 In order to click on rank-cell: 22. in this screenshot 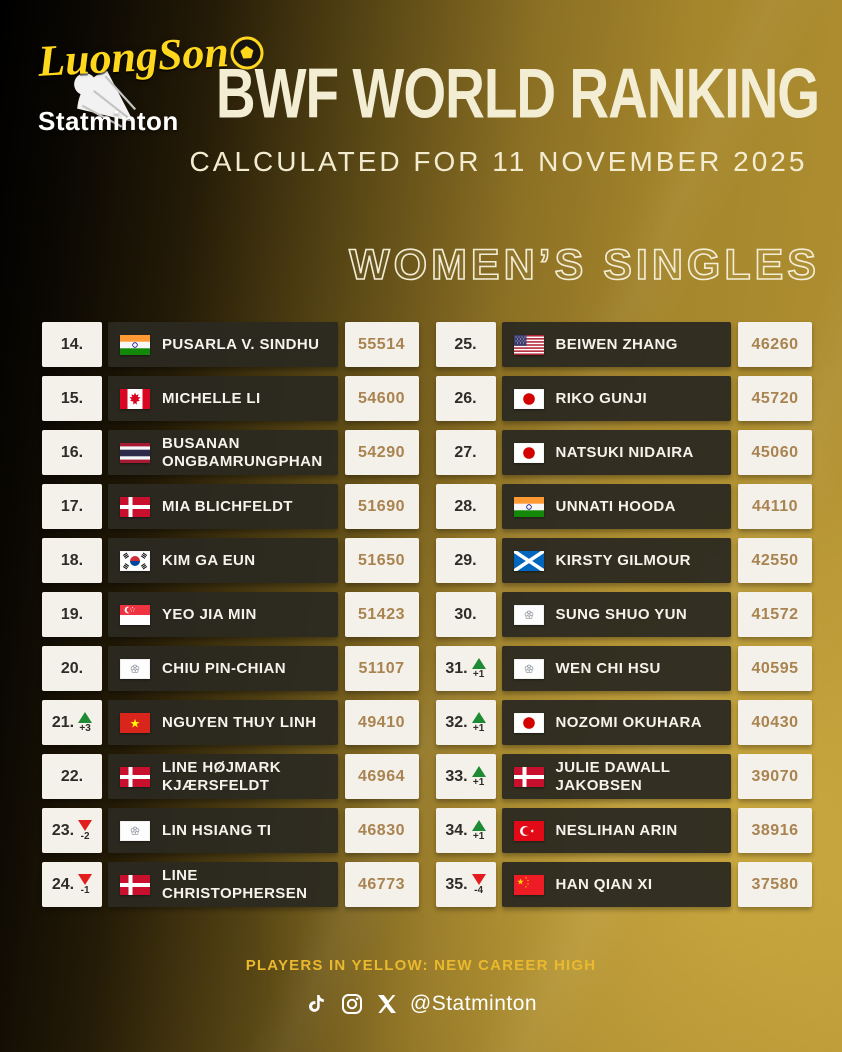, I will do `click(72, 776)`.